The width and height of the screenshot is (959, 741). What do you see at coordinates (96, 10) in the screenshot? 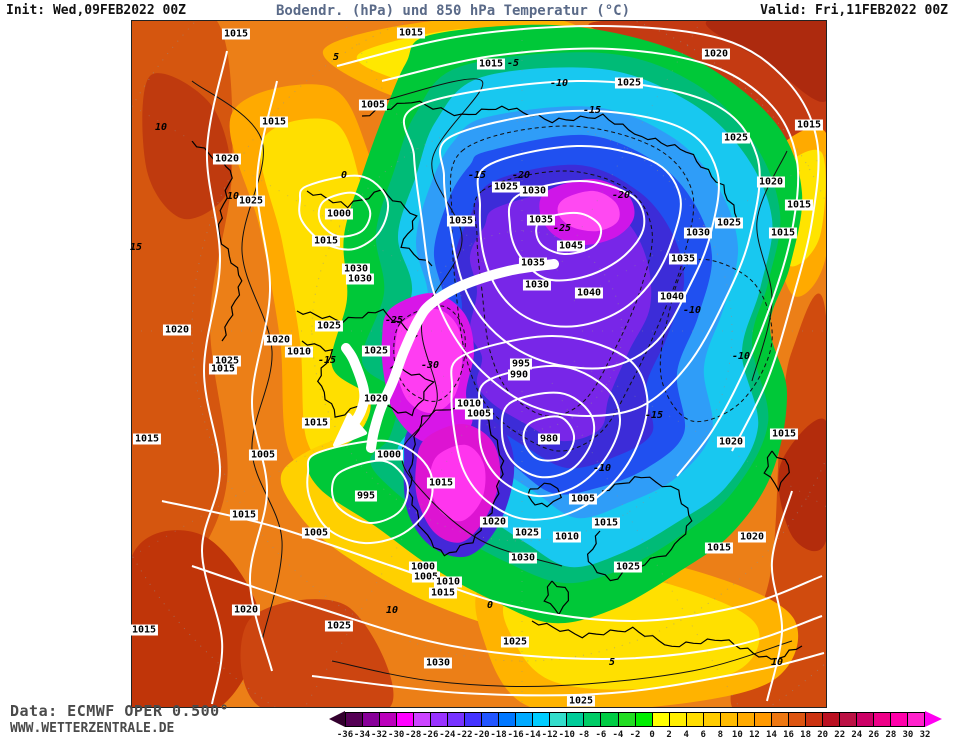
I see `init-label: Init: Wed,09FEB2022 00Z` at bounding box center [96, 10].